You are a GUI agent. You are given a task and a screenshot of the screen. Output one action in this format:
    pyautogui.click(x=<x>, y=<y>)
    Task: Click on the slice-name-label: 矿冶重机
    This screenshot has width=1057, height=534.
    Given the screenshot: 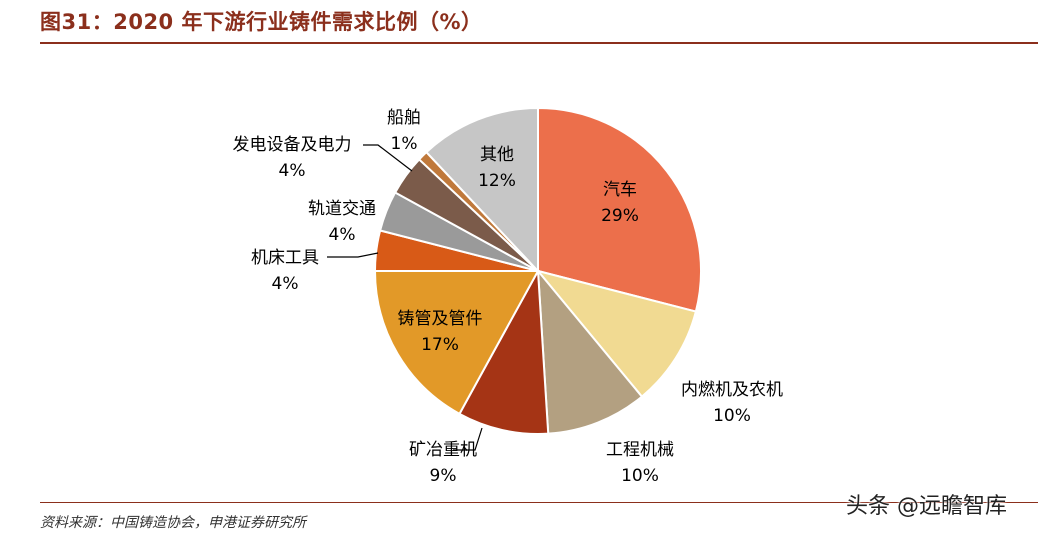 What is the action you would take?
    pyautogui.click(x=443, y=450)
    